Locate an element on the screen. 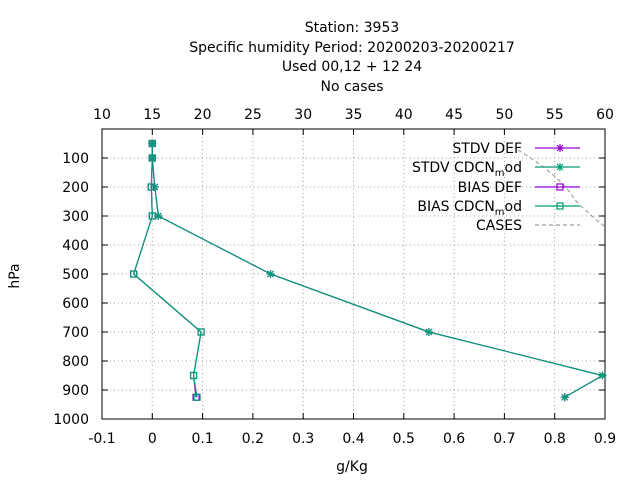 This screenshot has height=480, width=640. y-tick-label: 800 is located at coordinates (75, 362).